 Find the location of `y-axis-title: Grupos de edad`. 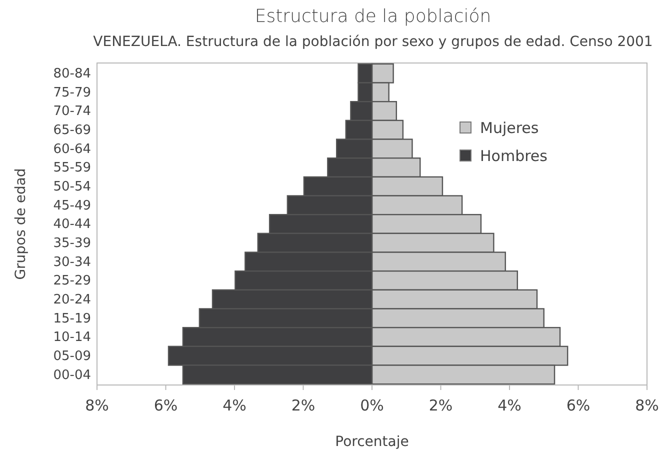

y-axis-title: Grupos de edad is located at coordinates (21, 224).